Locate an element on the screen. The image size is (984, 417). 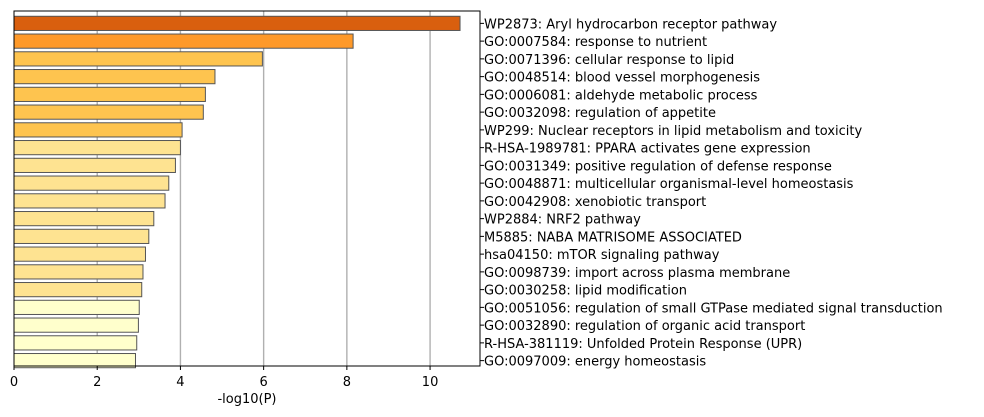
x-tick-label: 8 is located at coordinates (347, 382).